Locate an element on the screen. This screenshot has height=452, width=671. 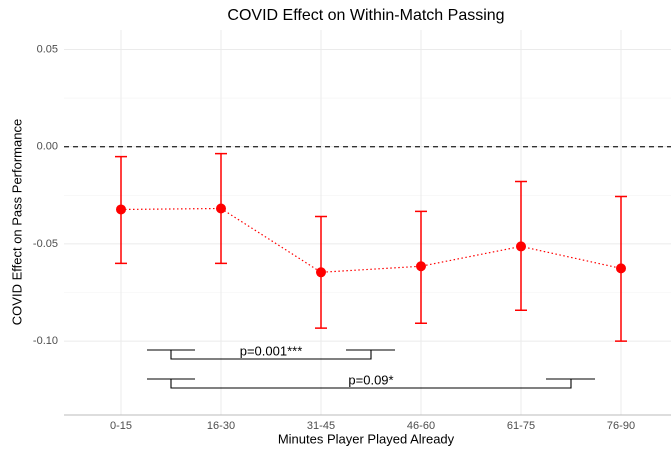
x-tick-label: 16-30 is located at coordinates (221, 426).